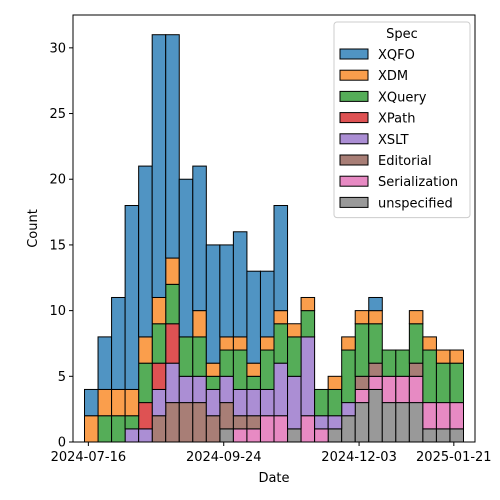 This screenshot has width=500, height=500. What do you see at coordinates (224, 457) in the screenshot?
I see `x-tick-label: 2024-09-24` at bounding box center [224, 457].